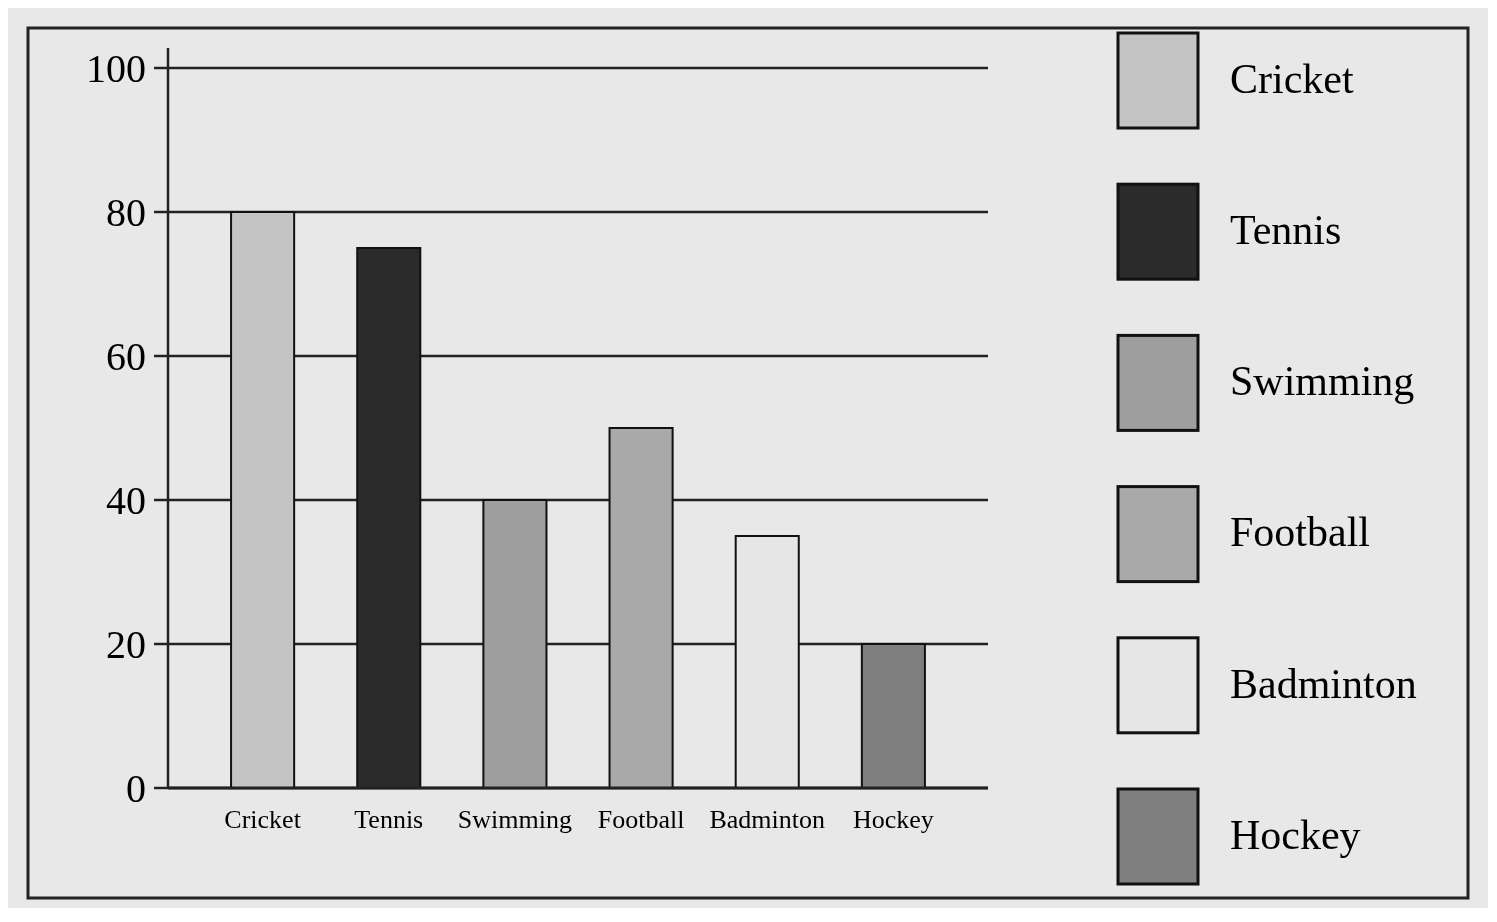 The image size is (1497, 922). What do you see at coordinates (1292, 78) in the screenshot?
I see `legend-label: Cricket` at bounding box center [1292, 78].